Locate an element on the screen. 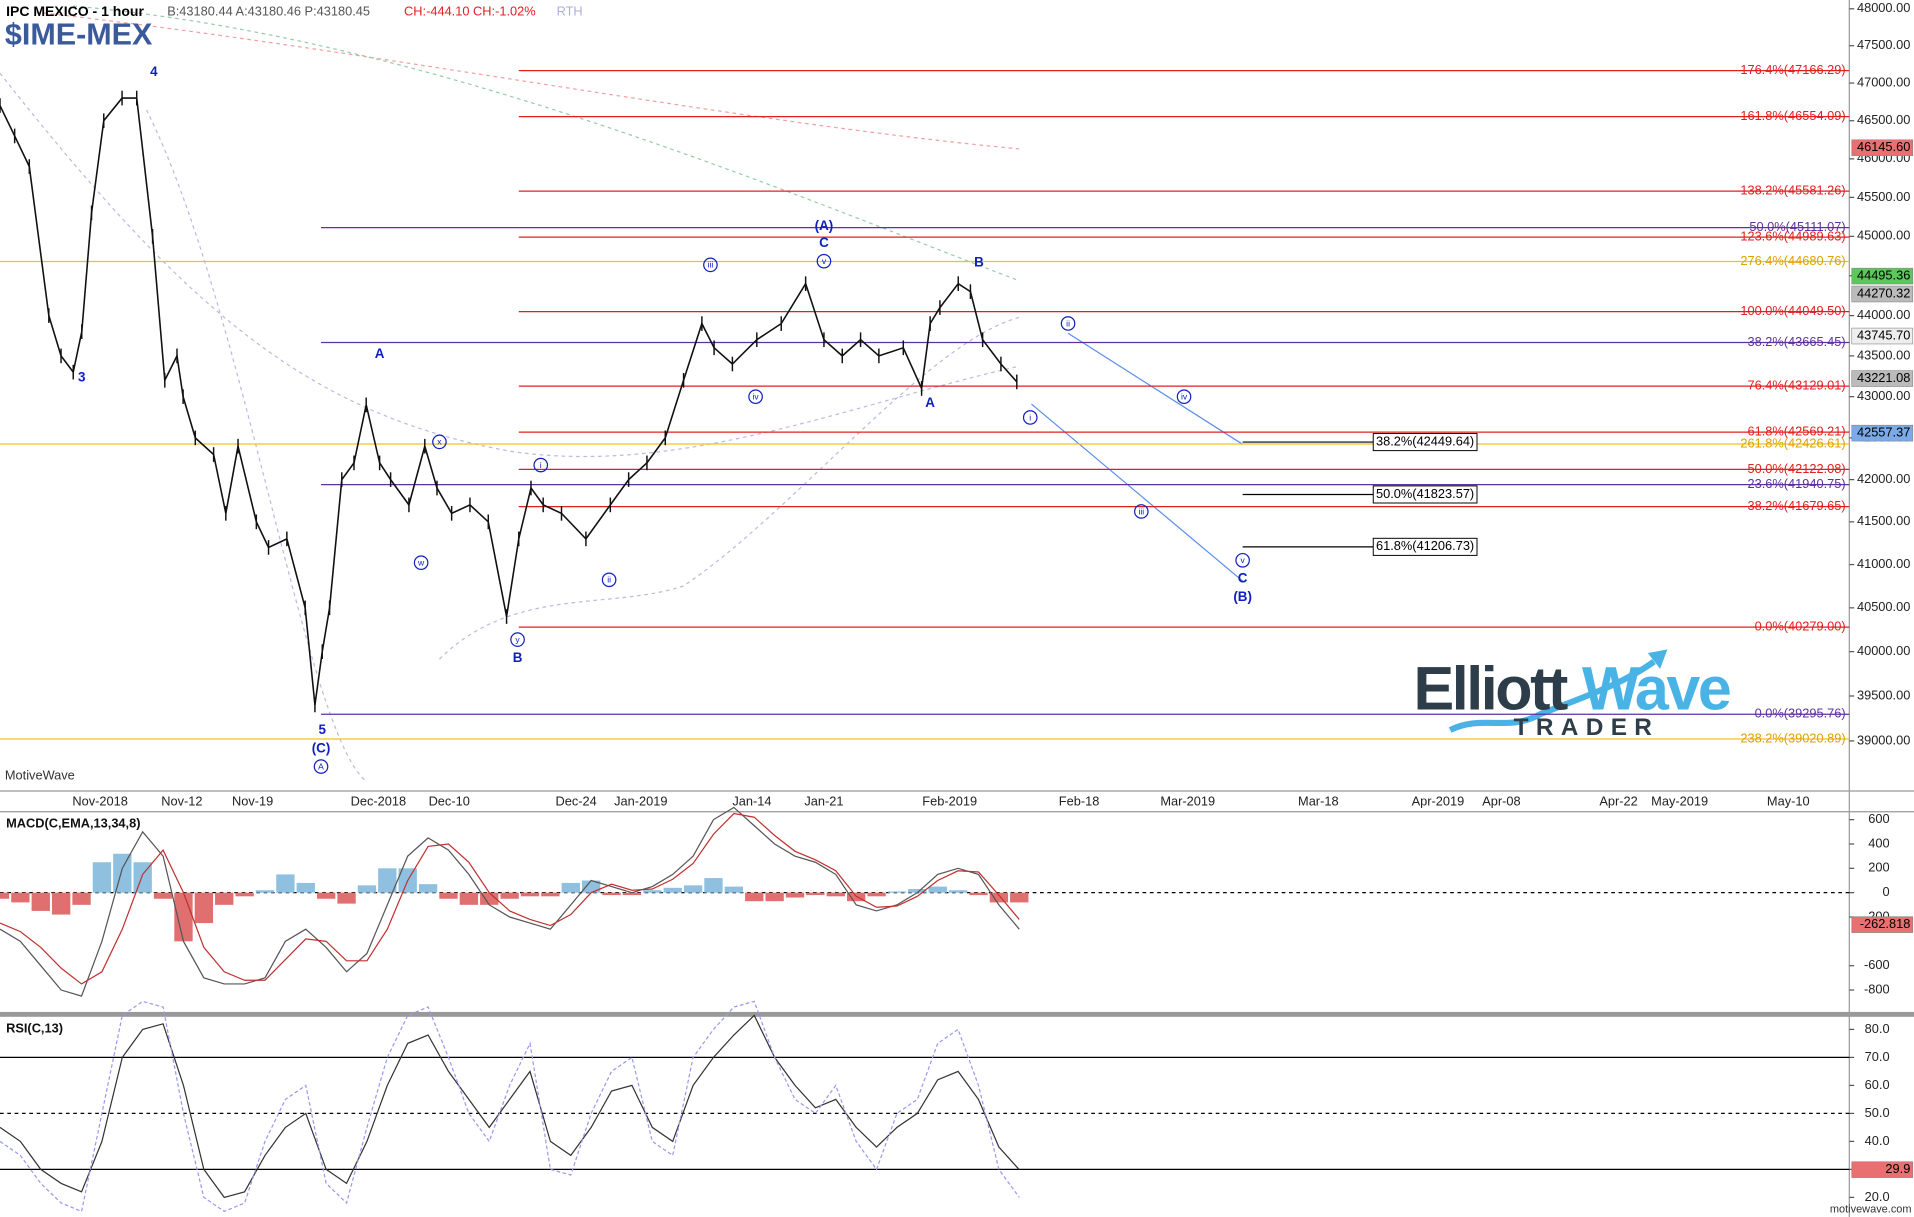 The image size is (1914, 1217). x-tick-label: Apr-08 is located at coordinates (1501, 800).